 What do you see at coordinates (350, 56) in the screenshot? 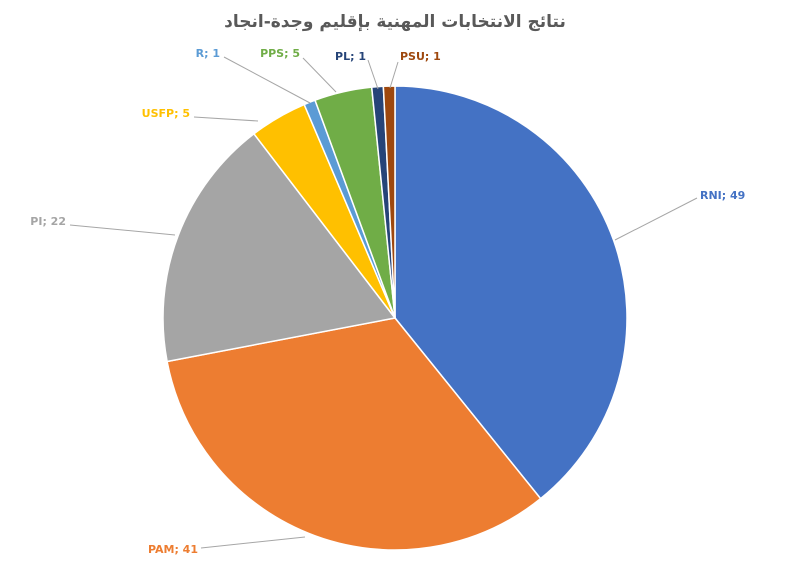
I see `data-label: PL; 1` at bounding box center [350, 56].